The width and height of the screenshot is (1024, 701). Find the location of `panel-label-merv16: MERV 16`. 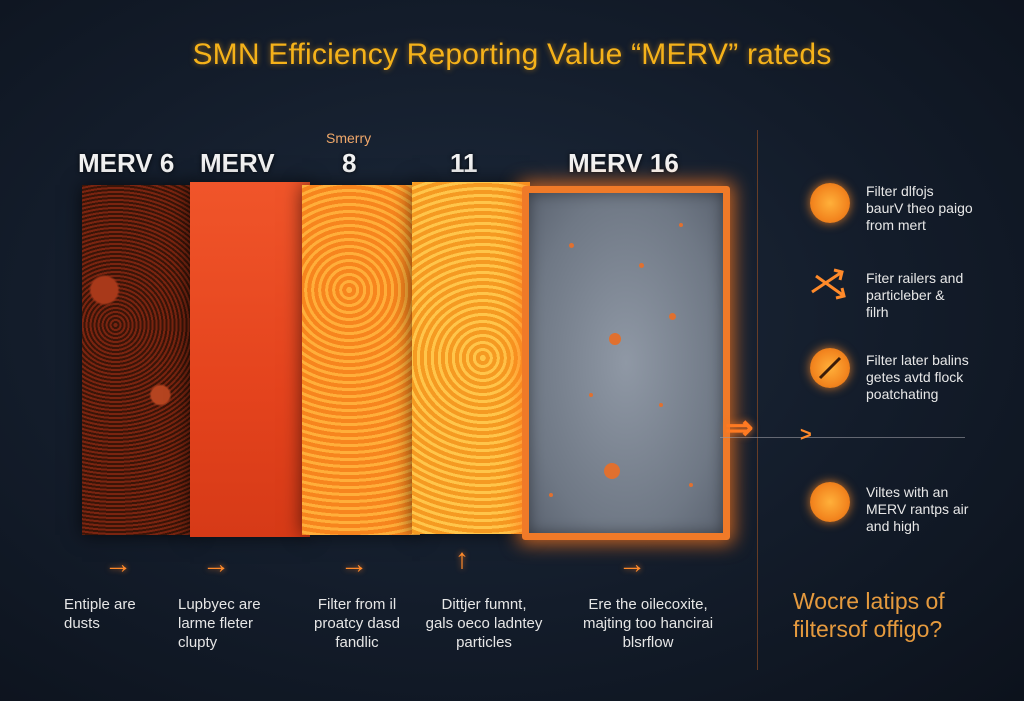

panel-label-merv16: MERV 16 is located at coordinates (623, 163).